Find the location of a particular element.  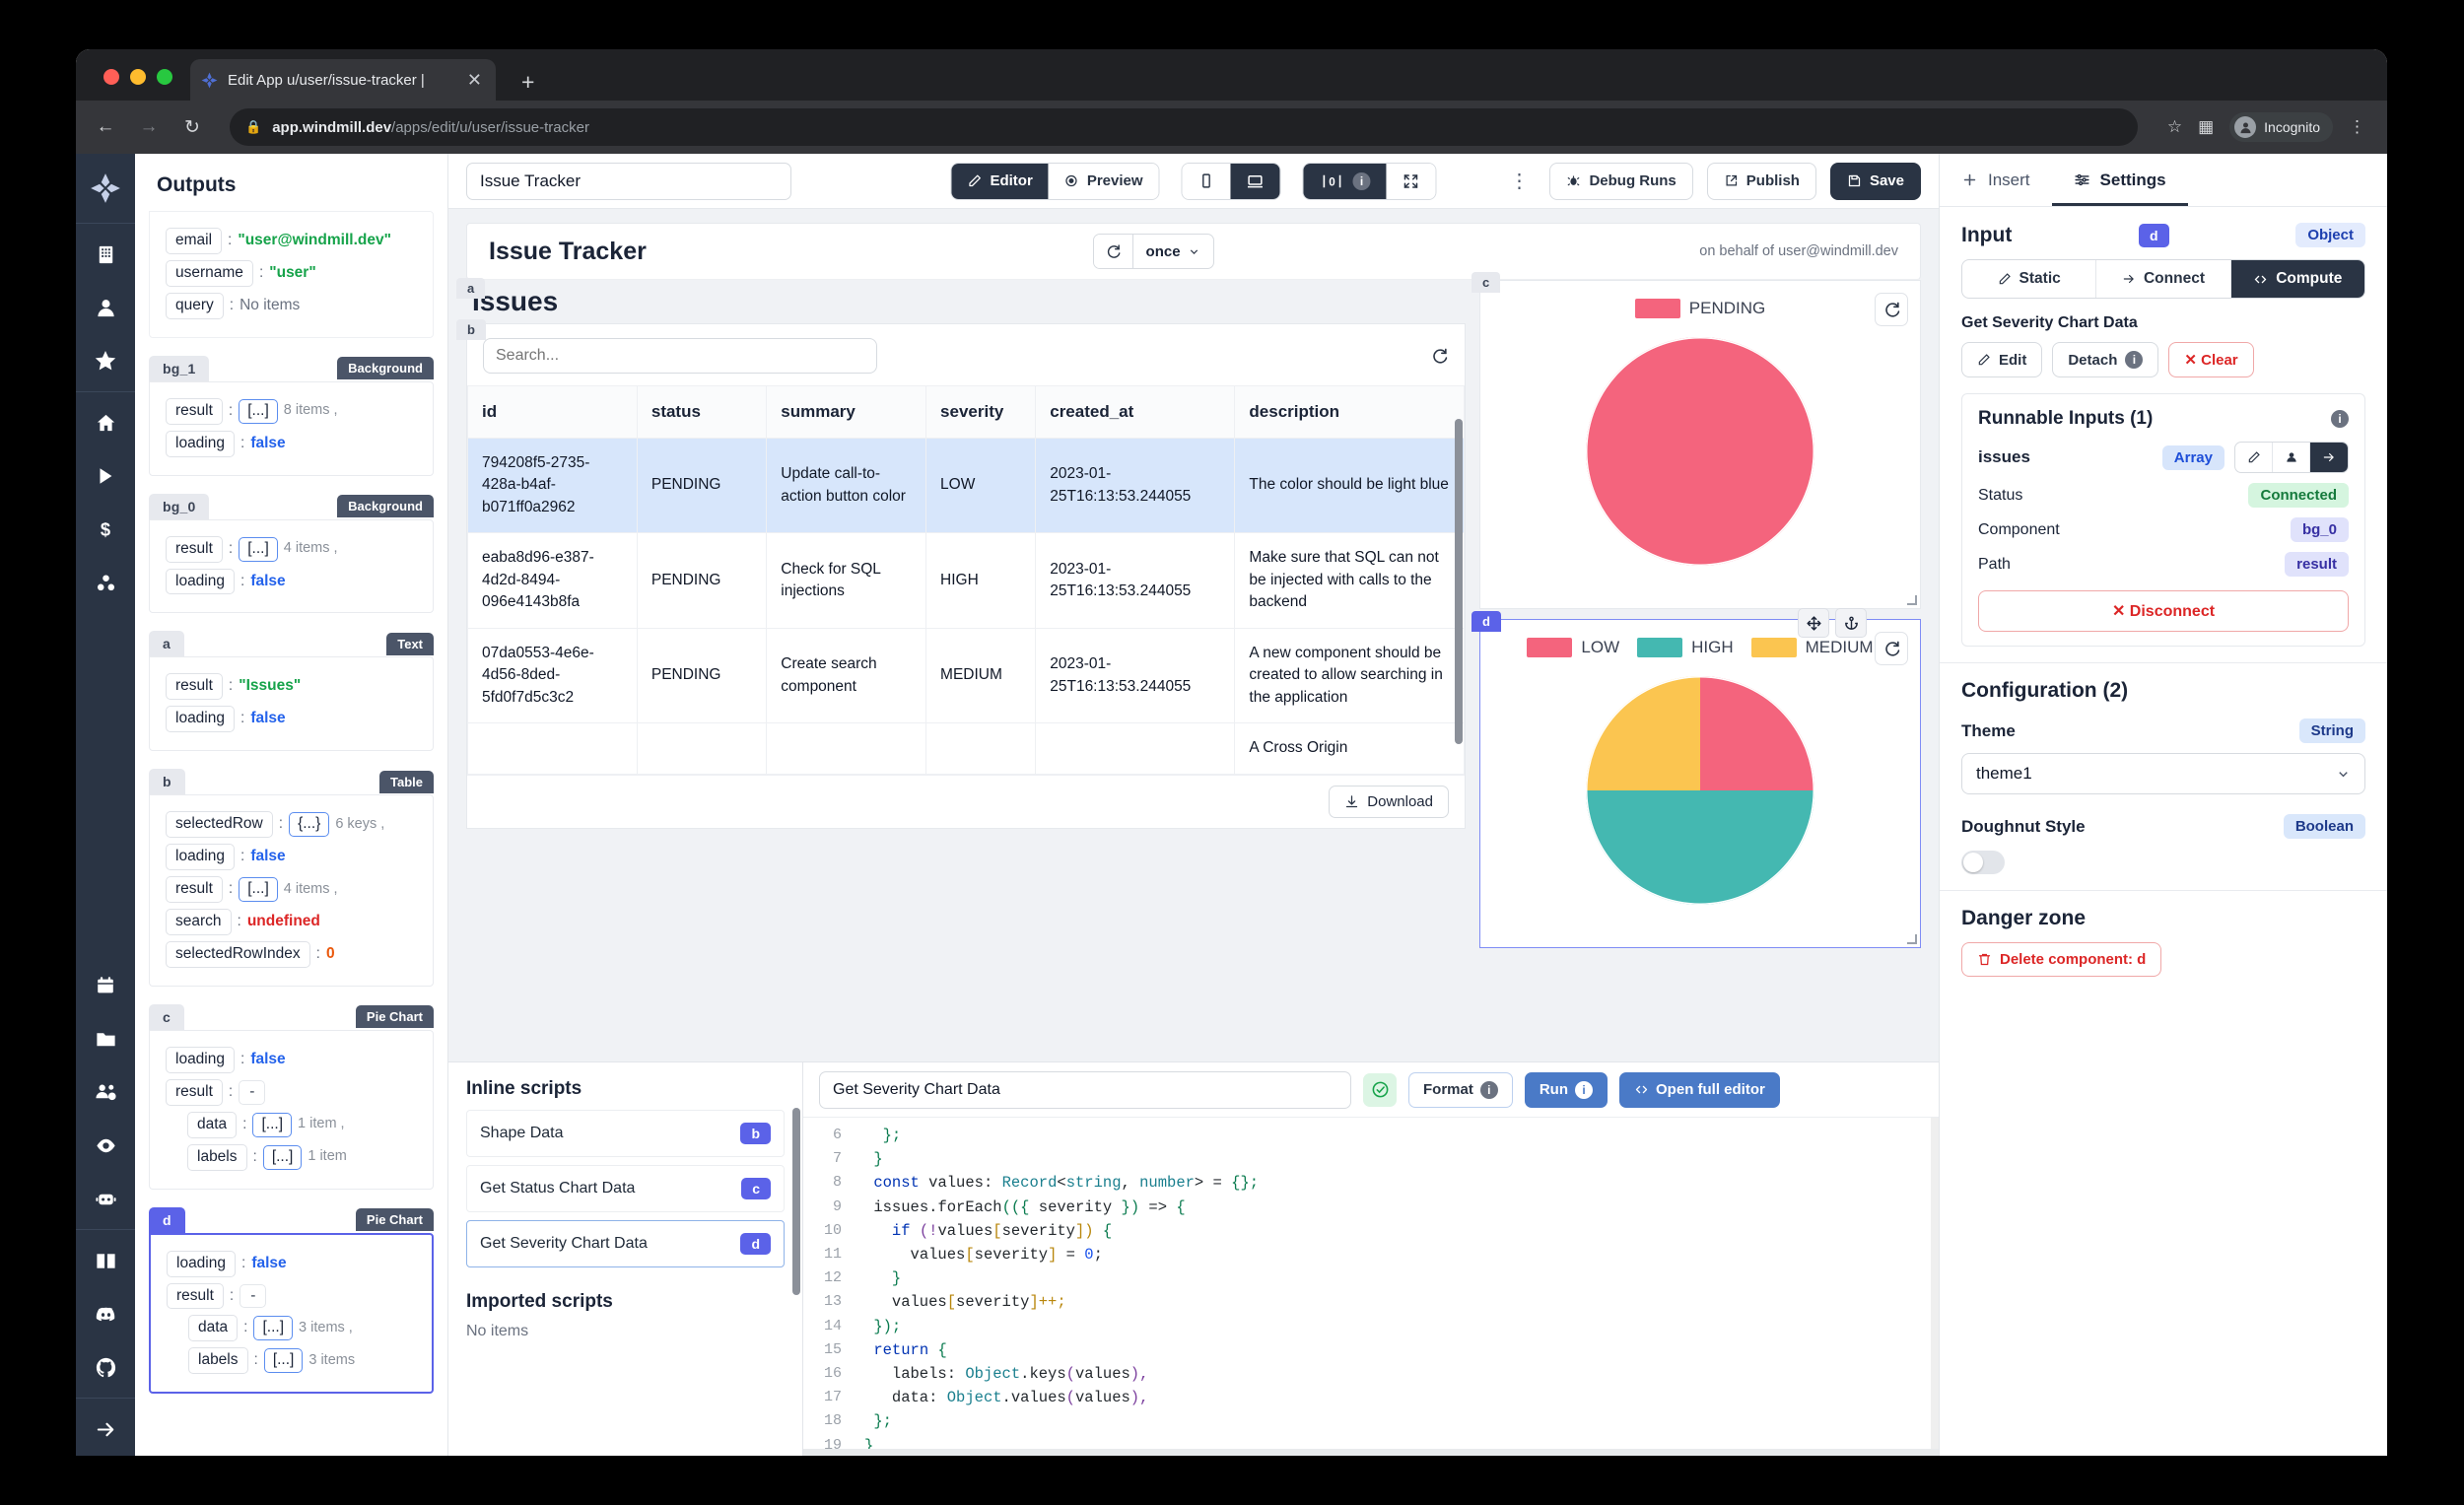

pie-chart-d: d LOW HIGH MEDIUM is located at coordinates (1696, 778).